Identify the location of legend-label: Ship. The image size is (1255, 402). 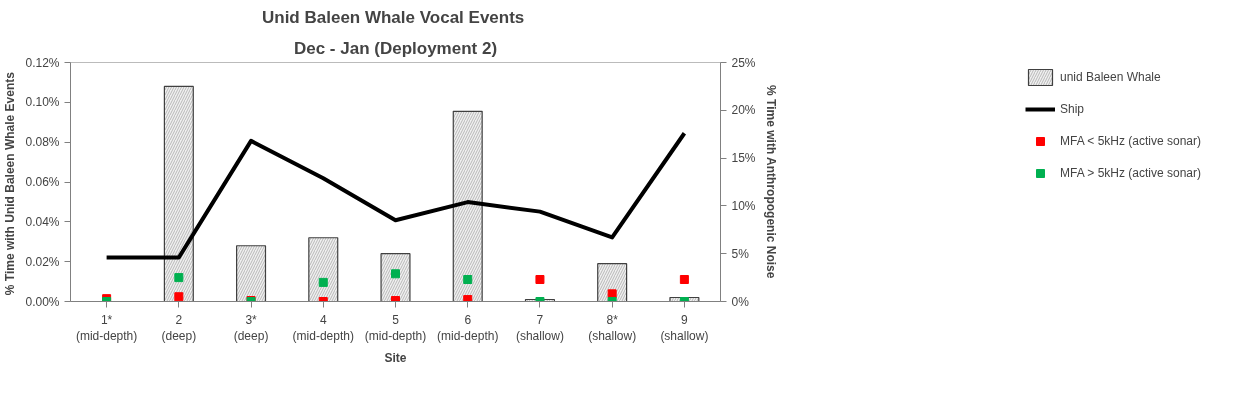
(1071, 109).